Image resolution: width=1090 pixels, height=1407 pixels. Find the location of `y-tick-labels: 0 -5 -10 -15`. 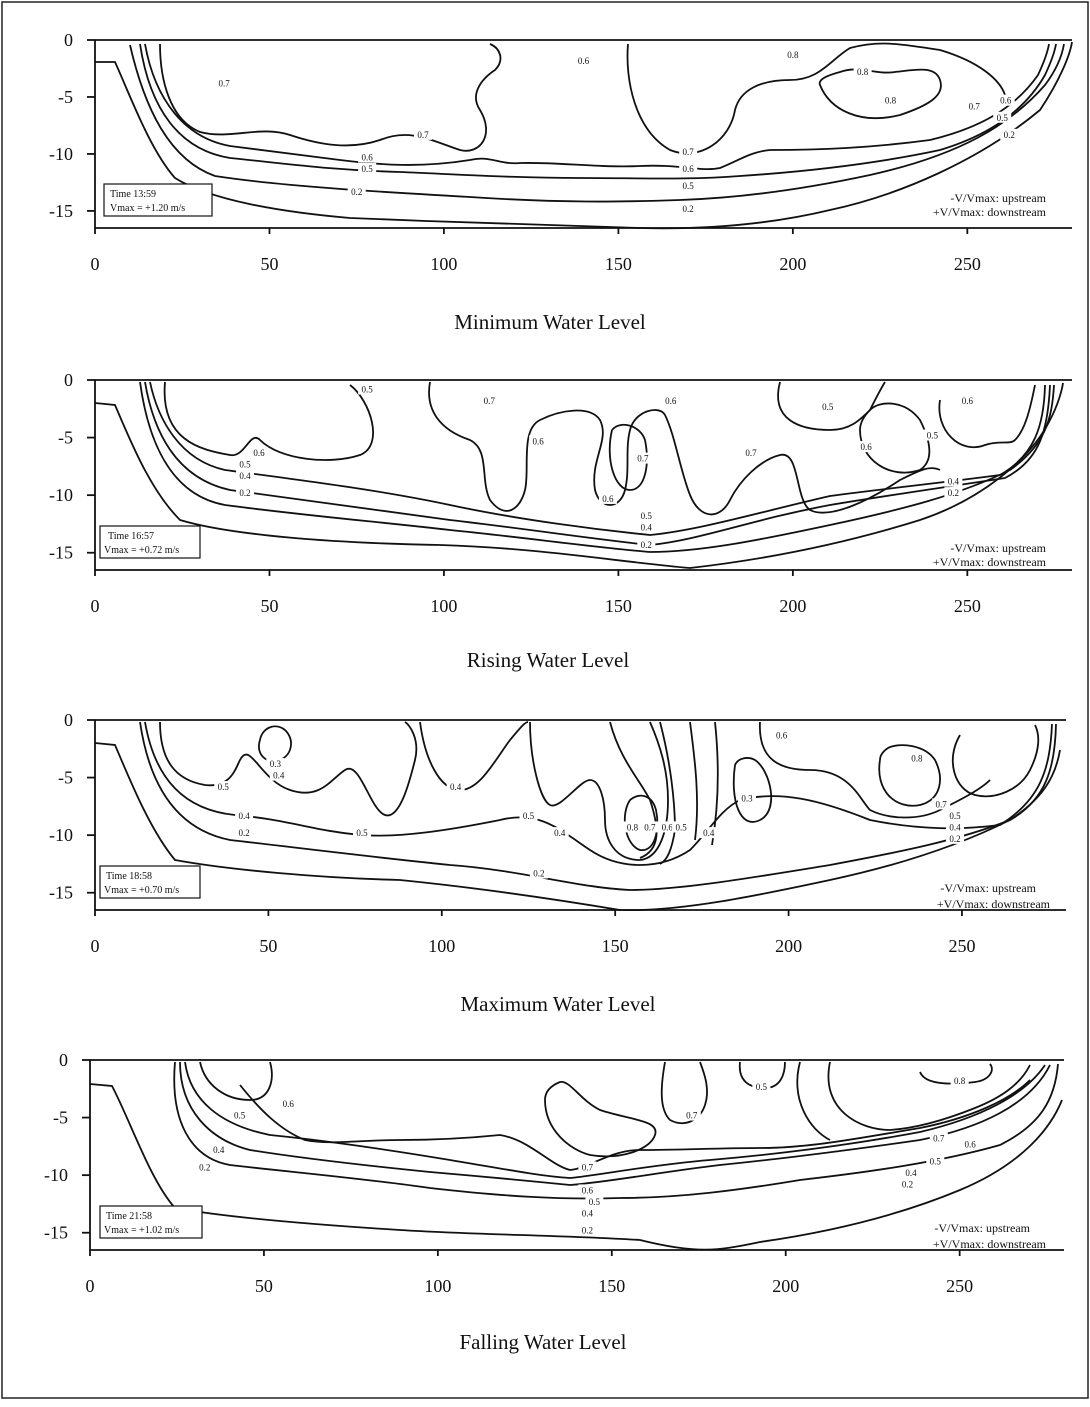

y-tick-labels: 0 -5 -10 -15 is located at coordinates (72, 806).